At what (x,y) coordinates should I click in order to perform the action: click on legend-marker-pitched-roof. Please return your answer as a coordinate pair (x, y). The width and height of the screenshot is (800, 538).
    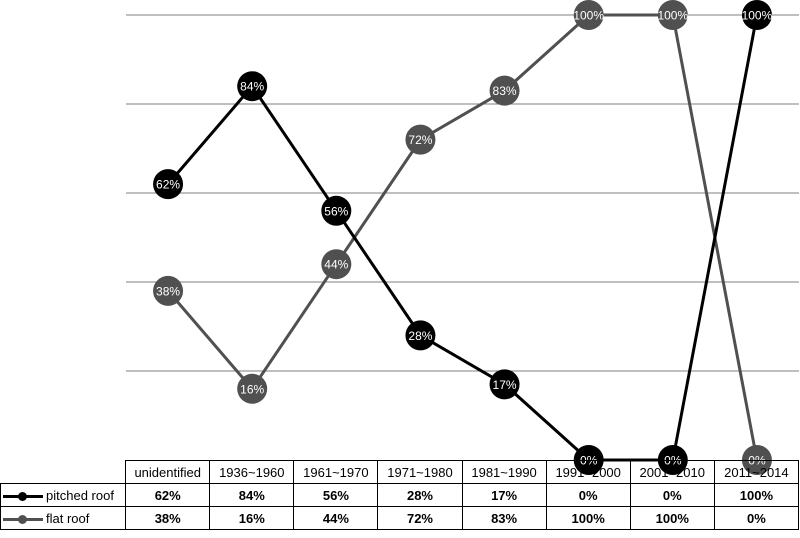
    Looking at the image, I should click on (23, 496).